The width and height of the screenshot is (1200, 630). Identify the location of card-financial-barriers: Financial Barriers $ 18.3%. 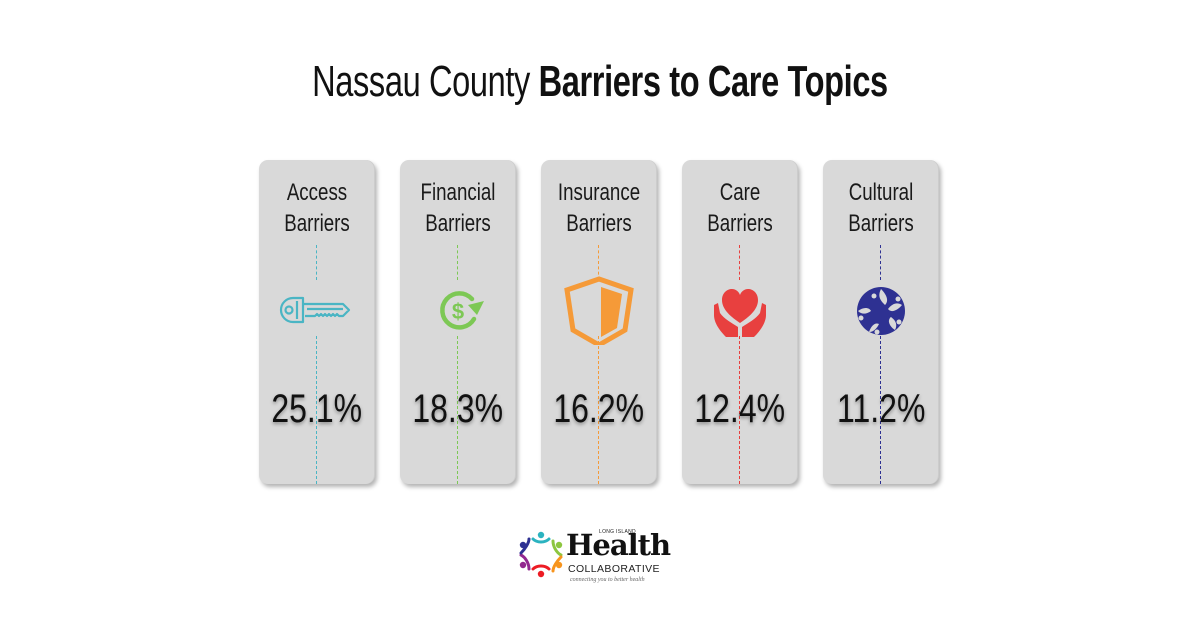
(458, 322).